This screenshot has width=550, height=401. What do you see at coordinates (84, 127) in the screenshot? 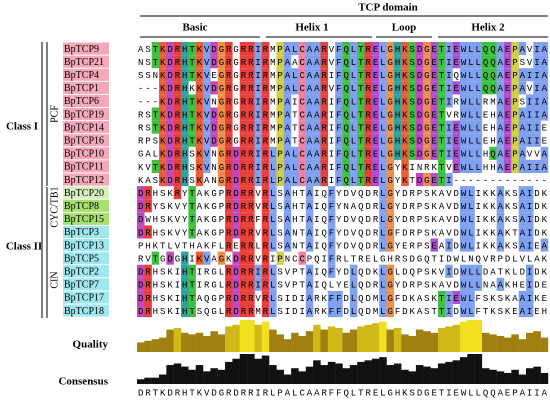
I see `sequence-name: BpTCP14` at bounding box center [84, 127].